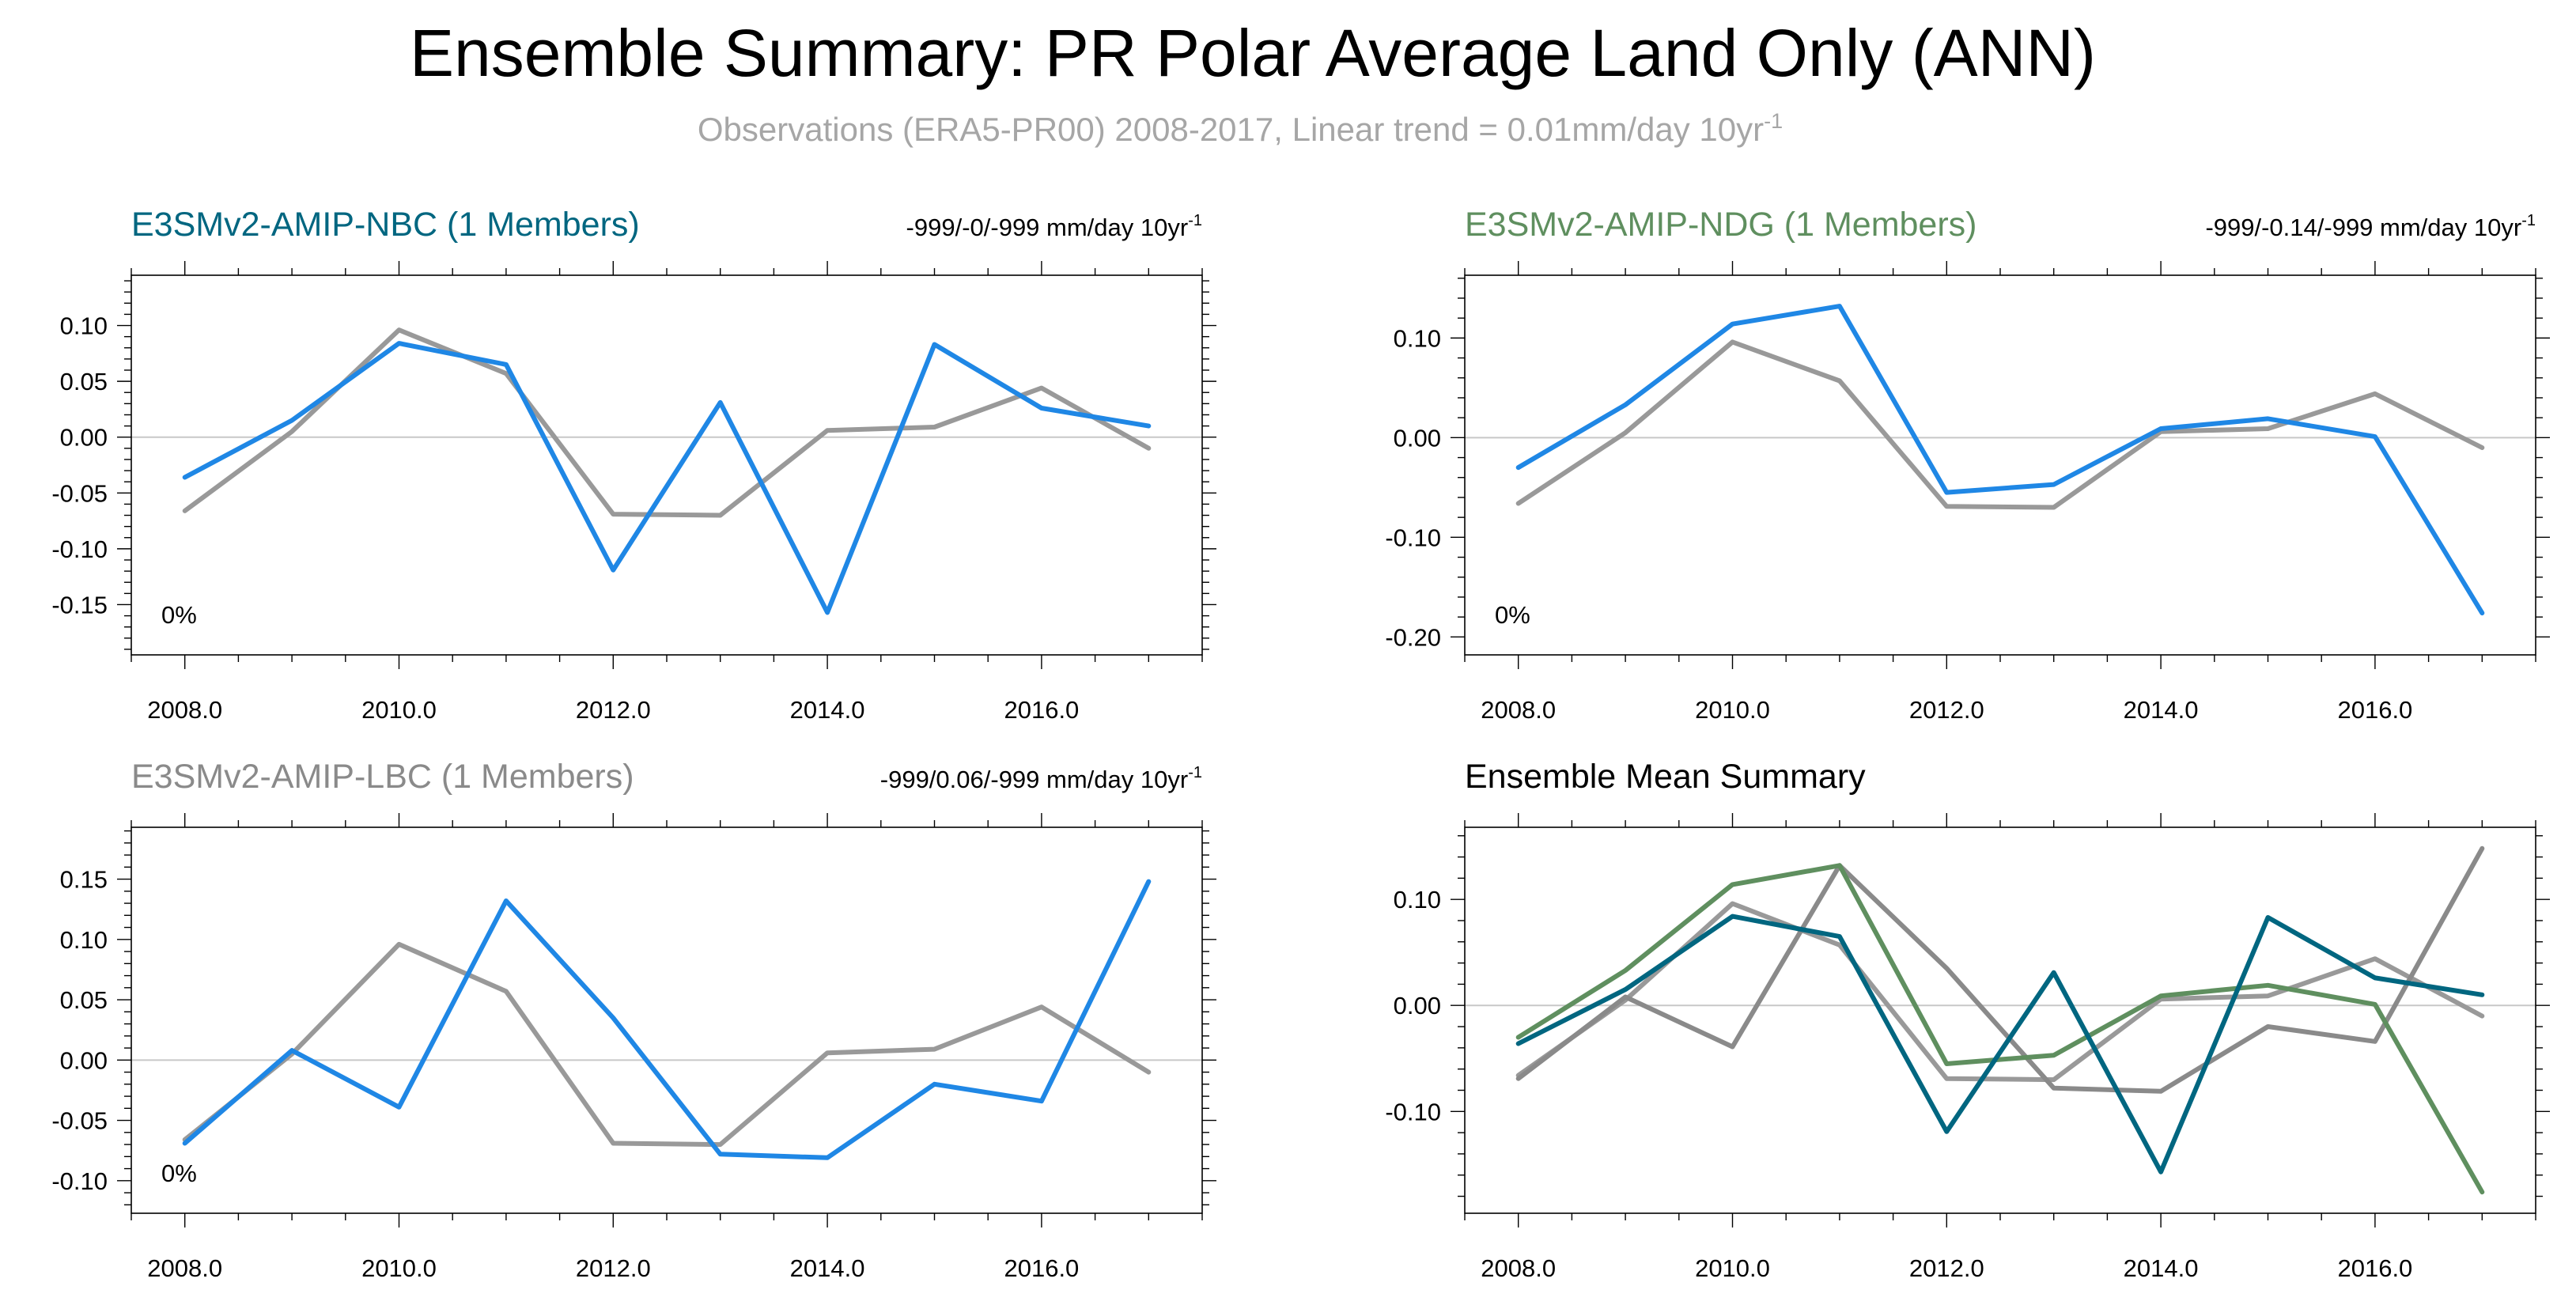  Describe the element at coordinates (1041, 778) in the screenshot. I see `trend-label: -999/0.06/-999 mm/day 10yr-1` at that location.